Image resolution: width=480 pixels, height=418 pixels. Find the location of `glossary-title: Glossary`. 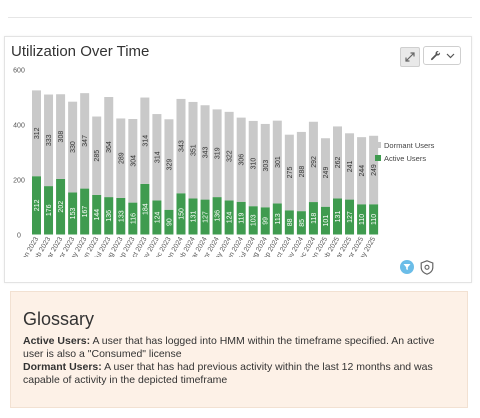

glossary-title: Glossary is located at coordinates (59, 319).